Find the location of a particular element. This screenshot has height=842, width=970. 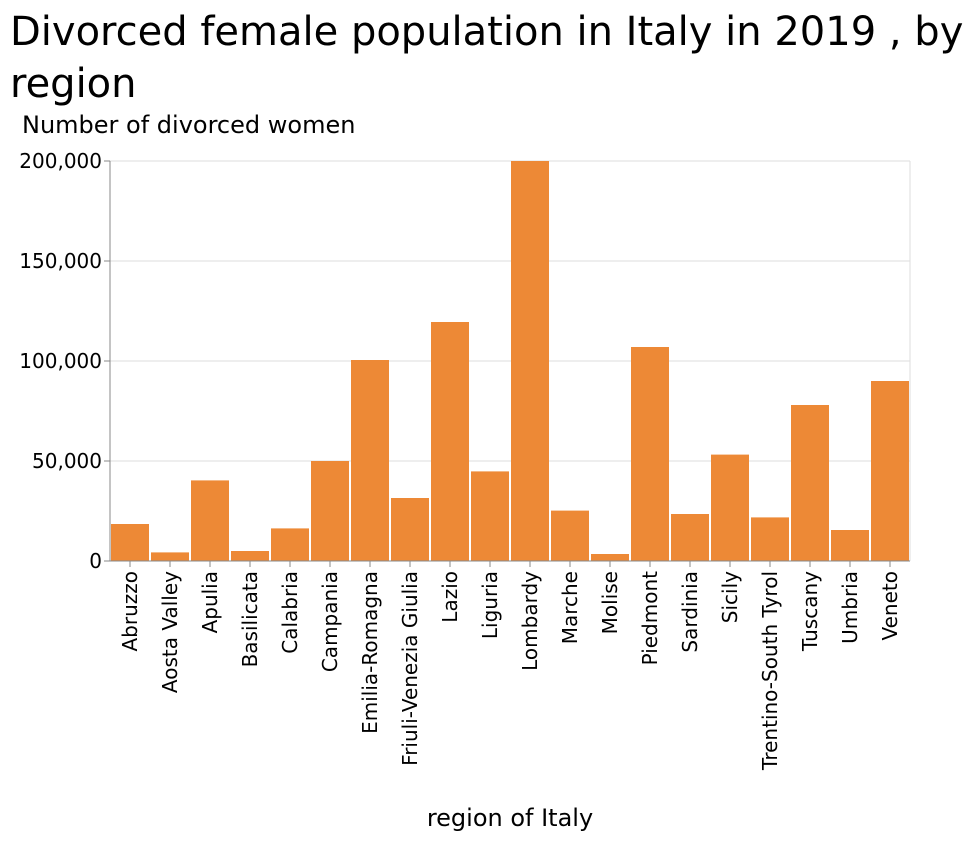

bar-calabria is located at coordinates (290, 544).